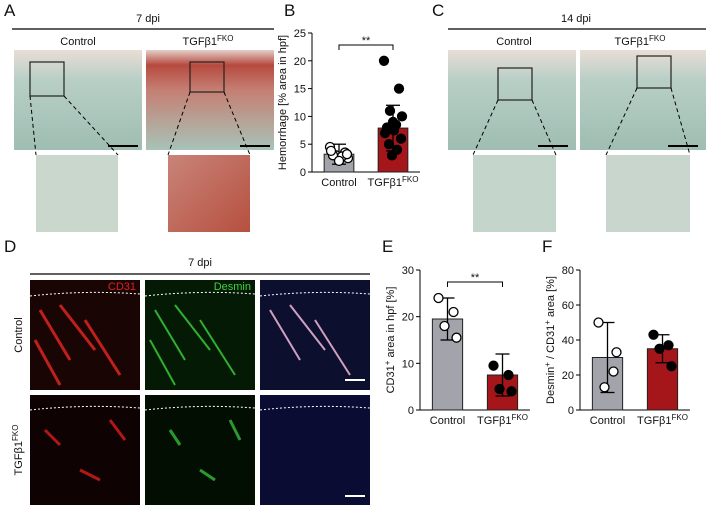 Image resolution: width=709 pixels, height=507 pixels. What do you see at coordinates (232, 287) in the screenshot?
I see `channel-label: Desmin` at bounding box center [232, 287].